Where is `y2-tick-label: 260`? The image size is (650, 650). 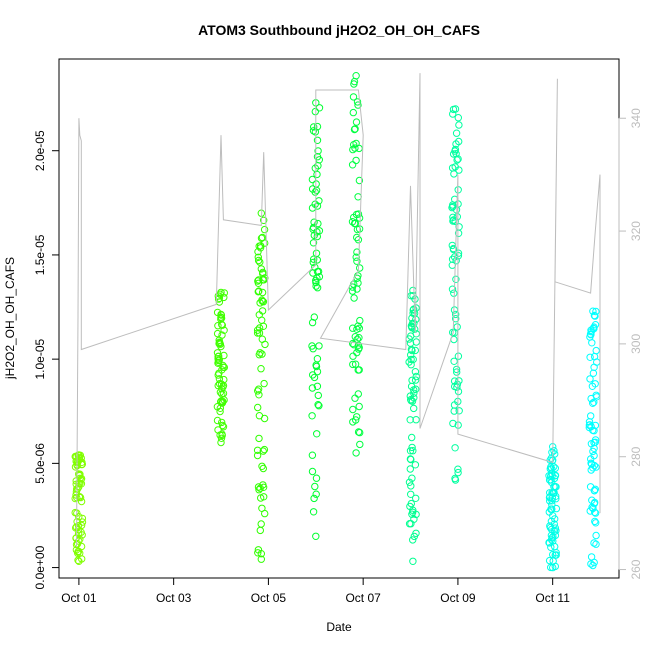
y2-tick-label: 260 is located at coordinates (636, 569).